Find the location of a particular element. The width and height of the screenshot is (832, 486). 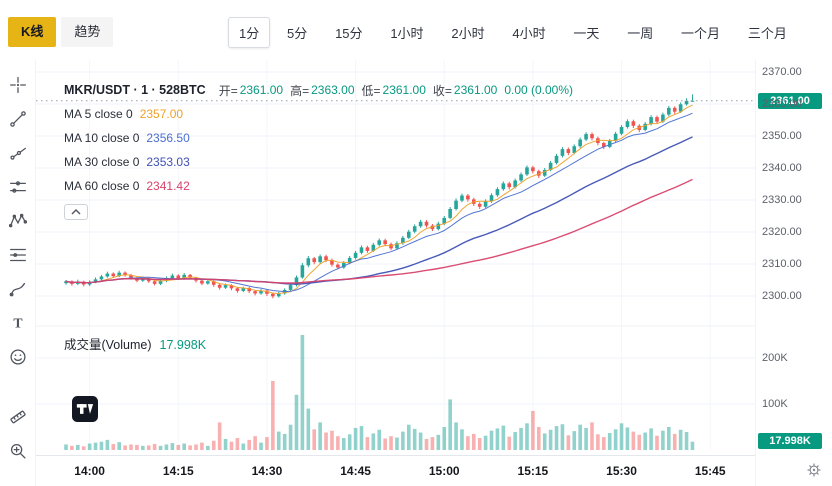

close-value: 2361.00 is located at coordinates (475, 90).